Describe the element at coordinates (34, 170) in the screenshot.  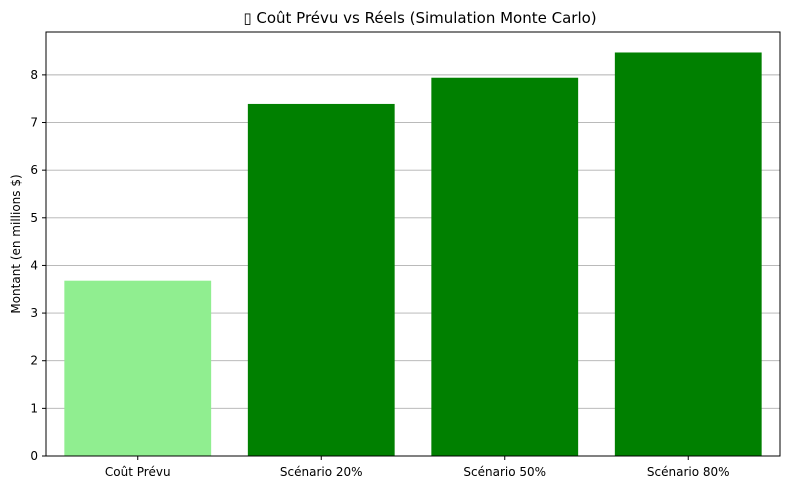
I see `y-tick-label: 6` at that location.